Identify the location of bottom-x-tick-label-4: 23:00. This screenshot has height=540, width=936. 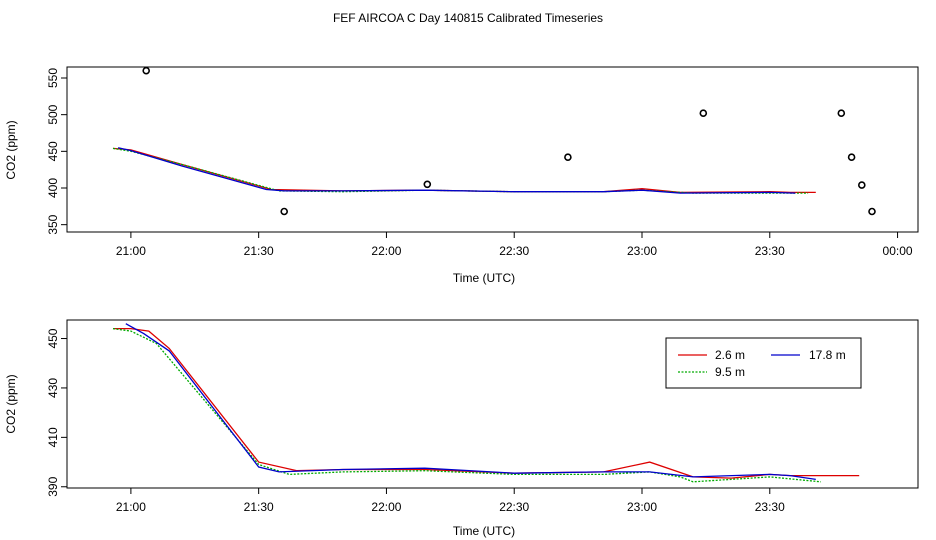
(642, 507).